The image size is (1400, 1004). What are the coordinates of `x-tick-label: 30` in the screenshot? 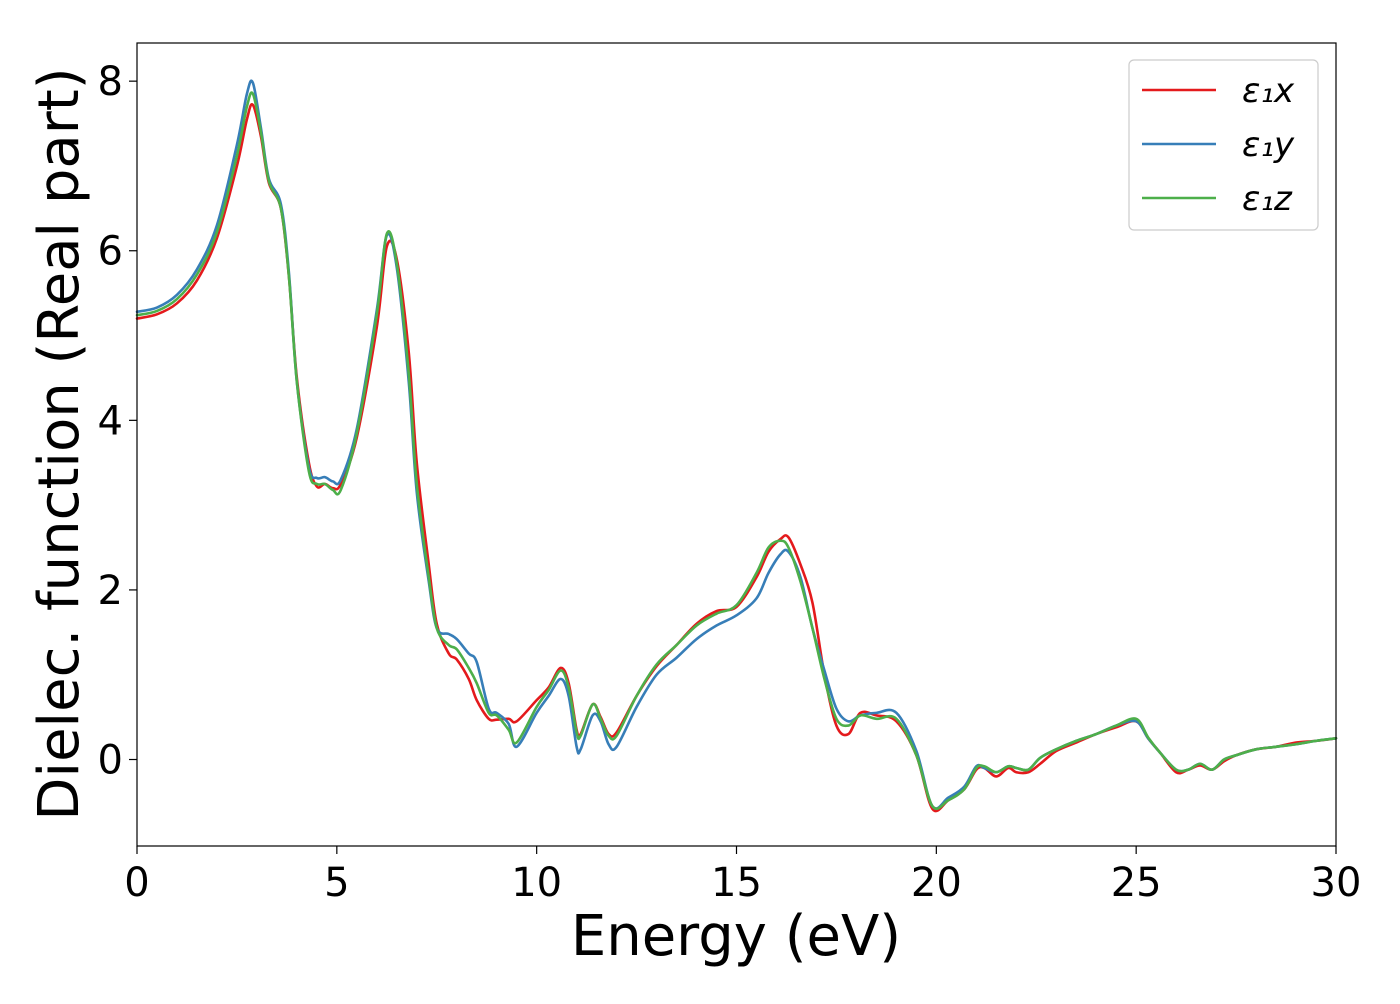 It's located at (1336, 883).